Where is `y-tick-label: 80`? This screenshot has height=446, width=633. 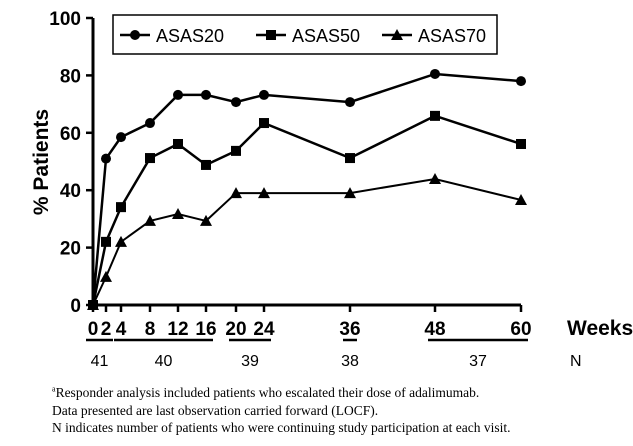
y-tick-label: 80 is located at coordinates (70, 76).